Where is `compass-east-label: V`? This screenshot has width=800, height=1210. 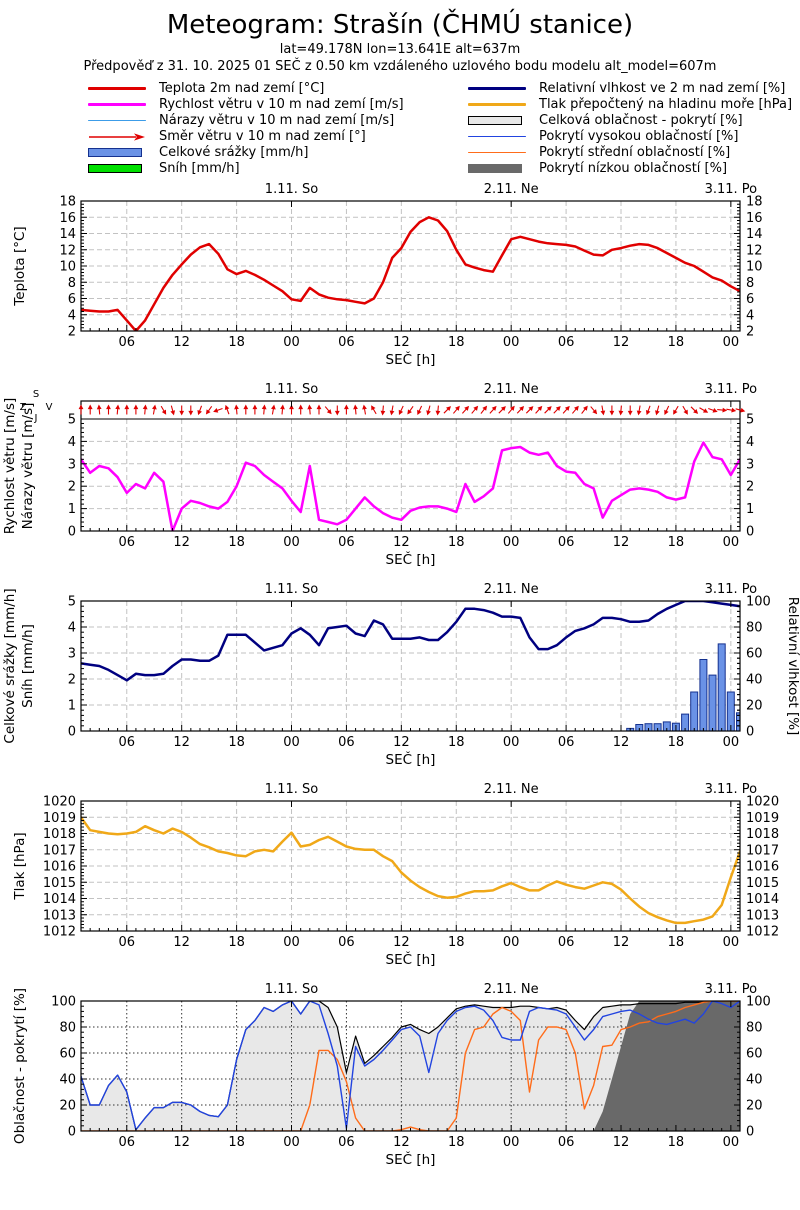 compass-east-label: V is located at coordinates (49, 407).